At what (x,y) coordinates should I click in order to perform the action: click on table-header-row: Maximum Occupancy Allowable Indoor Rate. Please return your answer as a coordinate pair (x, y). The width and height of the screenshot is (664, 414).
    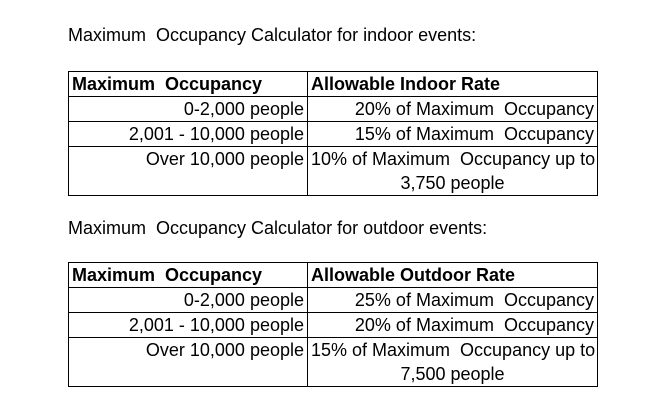
    Looking at the image, I should click on (333, 84).